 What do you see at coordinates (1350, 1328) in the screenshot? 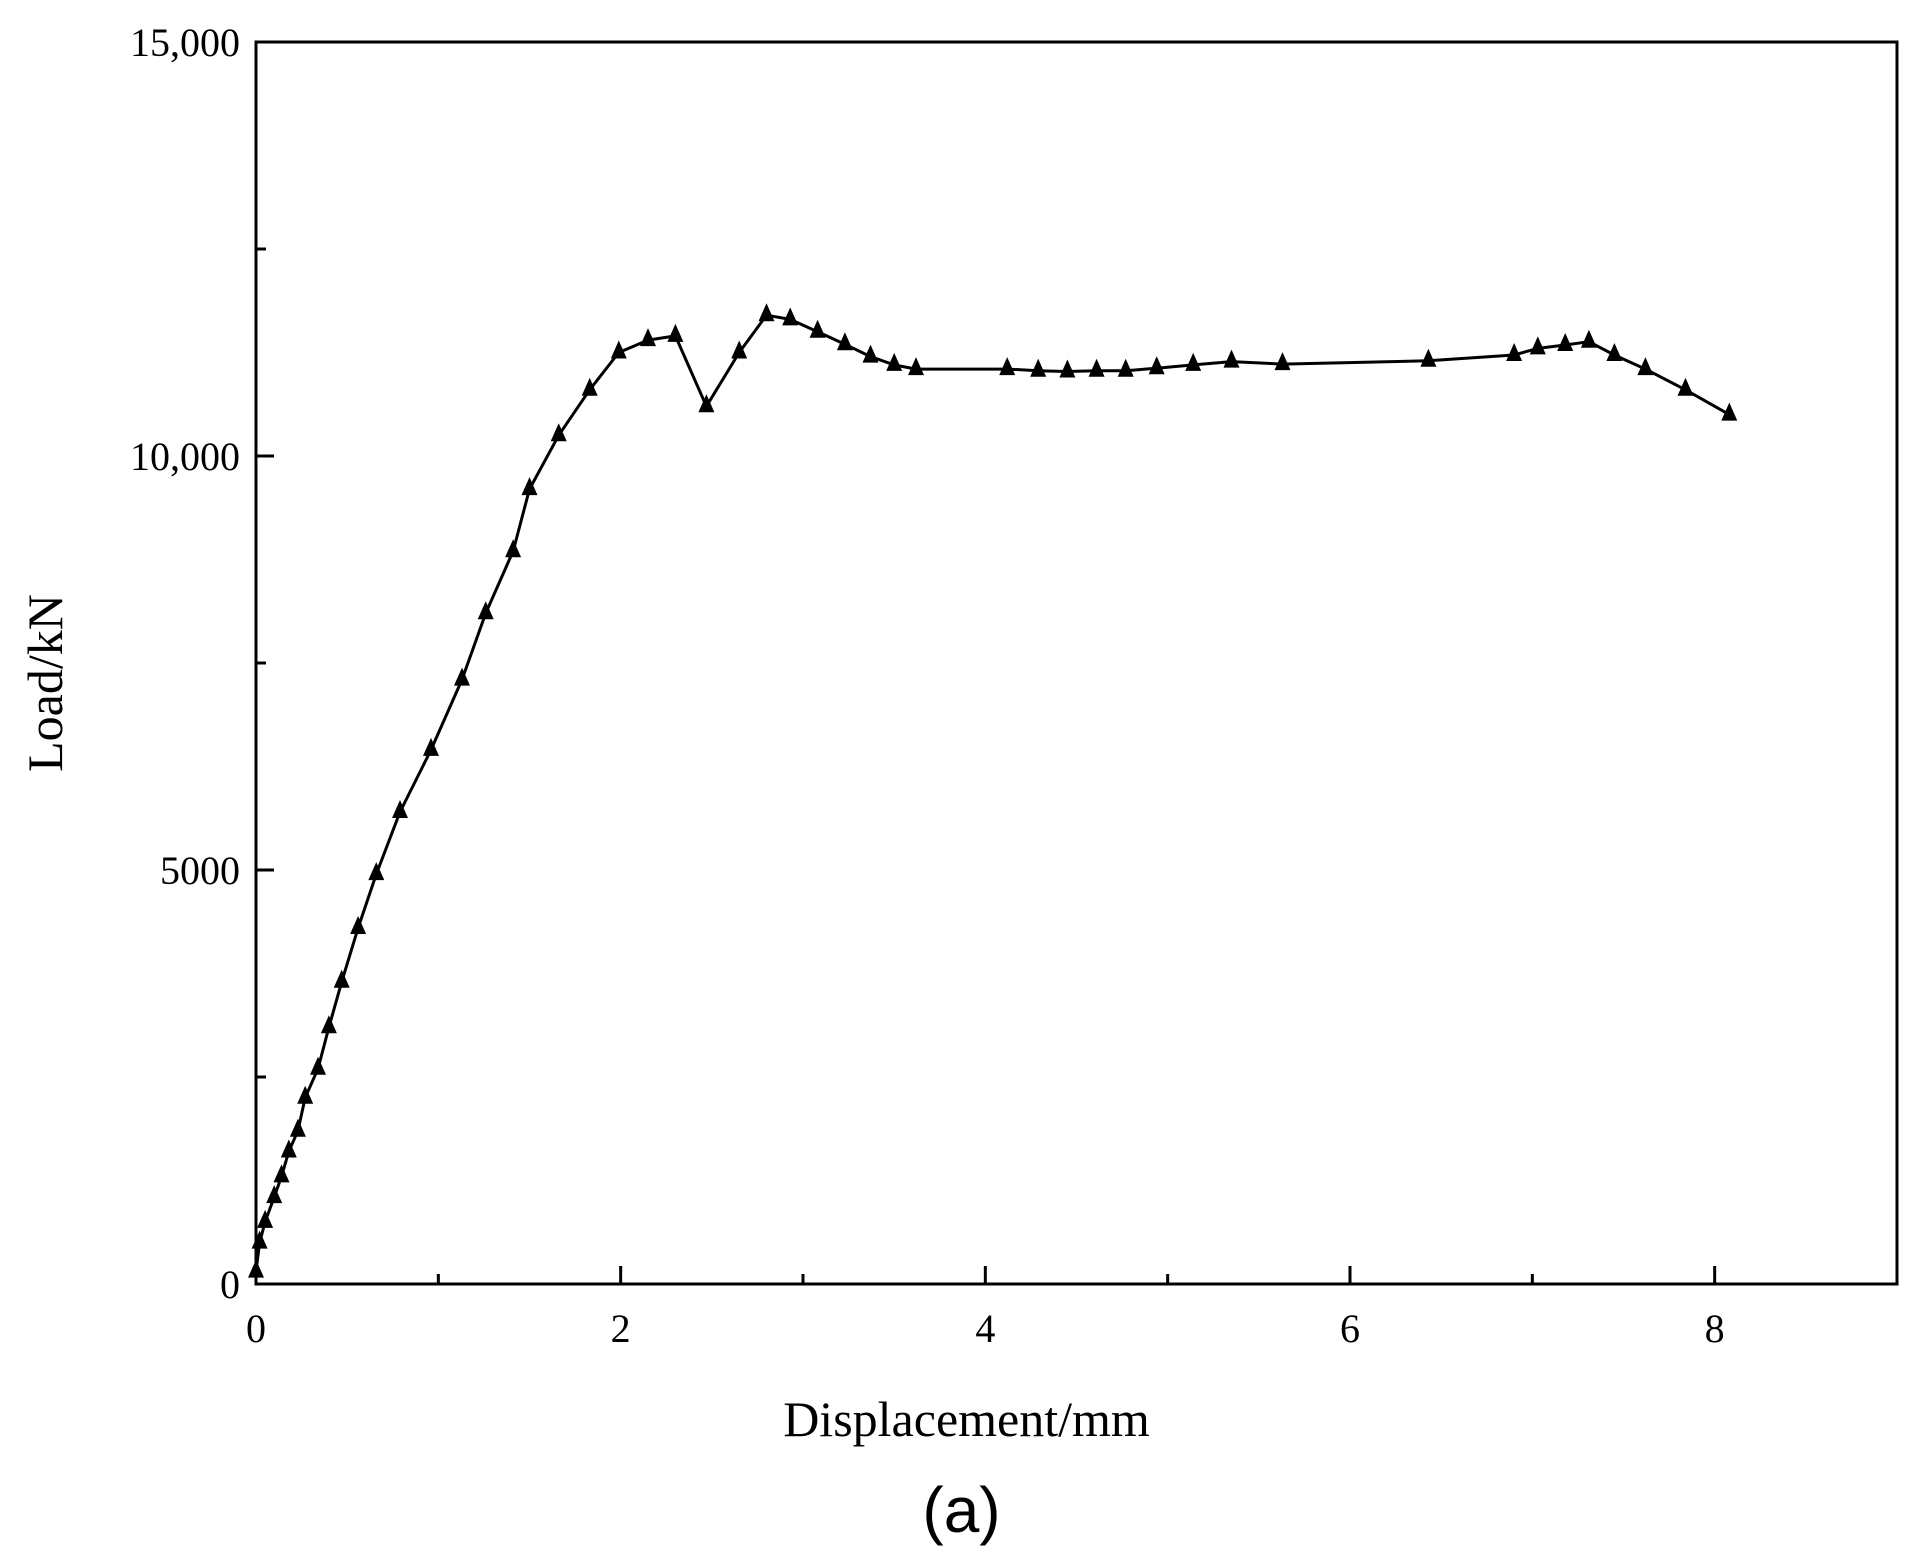
I see `x-tick-label: 6` at bounding box center [1350, 1328].